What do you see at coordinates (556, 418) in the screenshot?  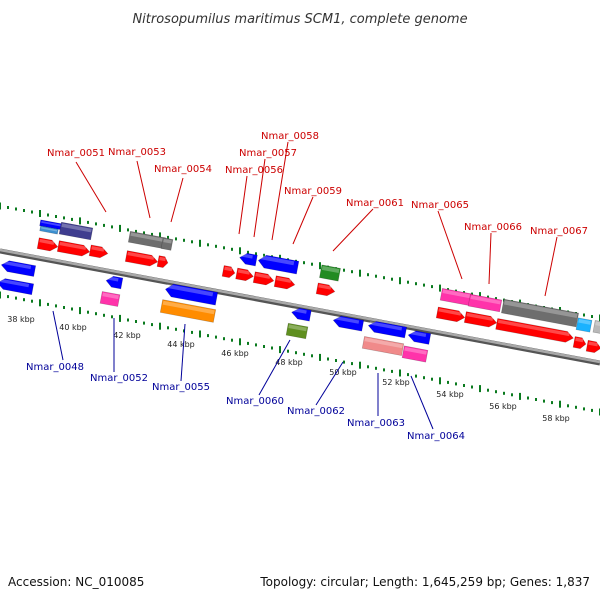 I see `kbp-label: 58 kbp` at bounding box center [556, 418].